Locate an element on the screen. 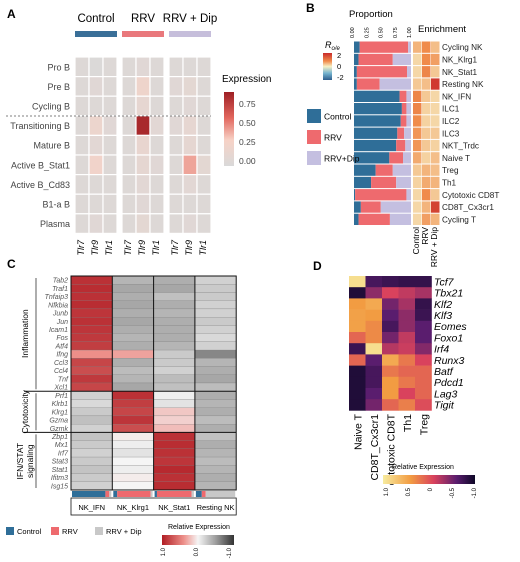  panel-b-legend-label: Control is located at coordinates (338, 117).